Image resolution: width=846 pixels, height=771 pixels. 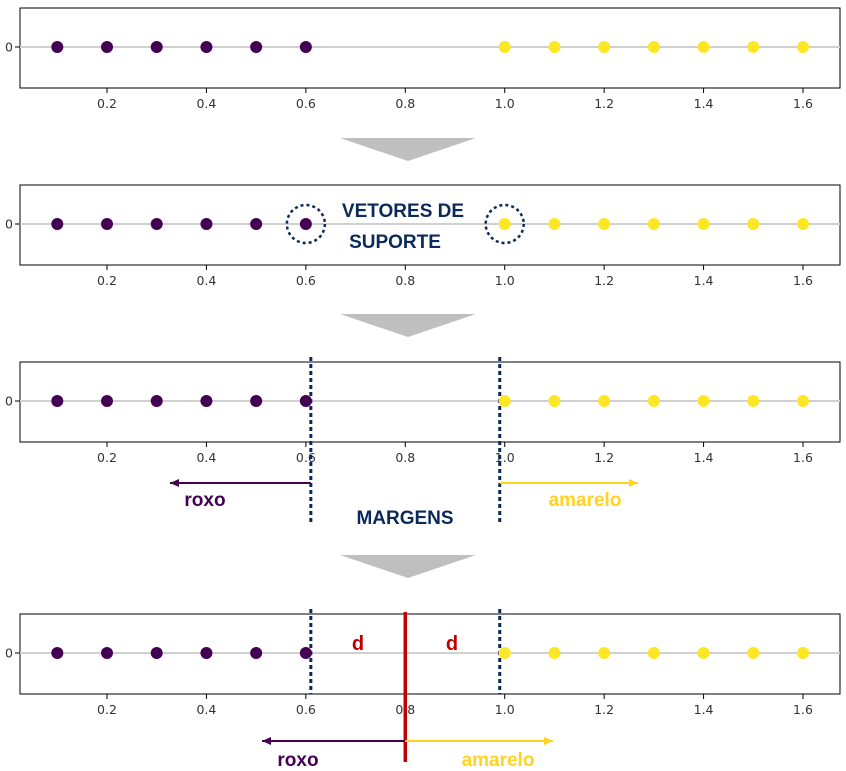 I want to click on margins-label: MARGENS, so click(x=404, y=518).